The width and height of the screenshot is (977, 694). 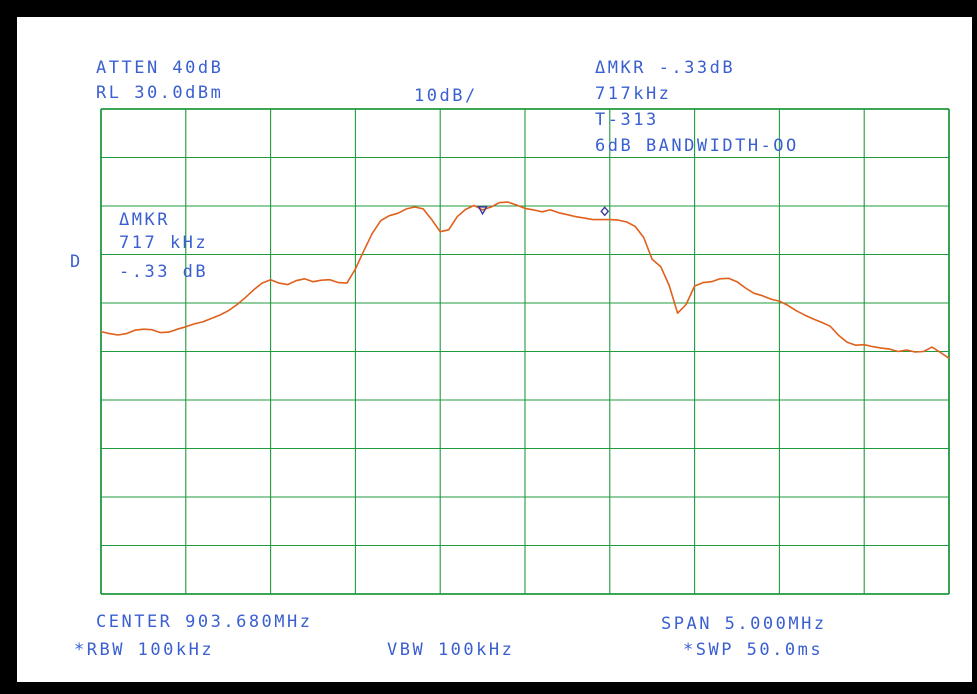 I want to click on marker-box-value: -.33 dB, so click(x=164, y=272).